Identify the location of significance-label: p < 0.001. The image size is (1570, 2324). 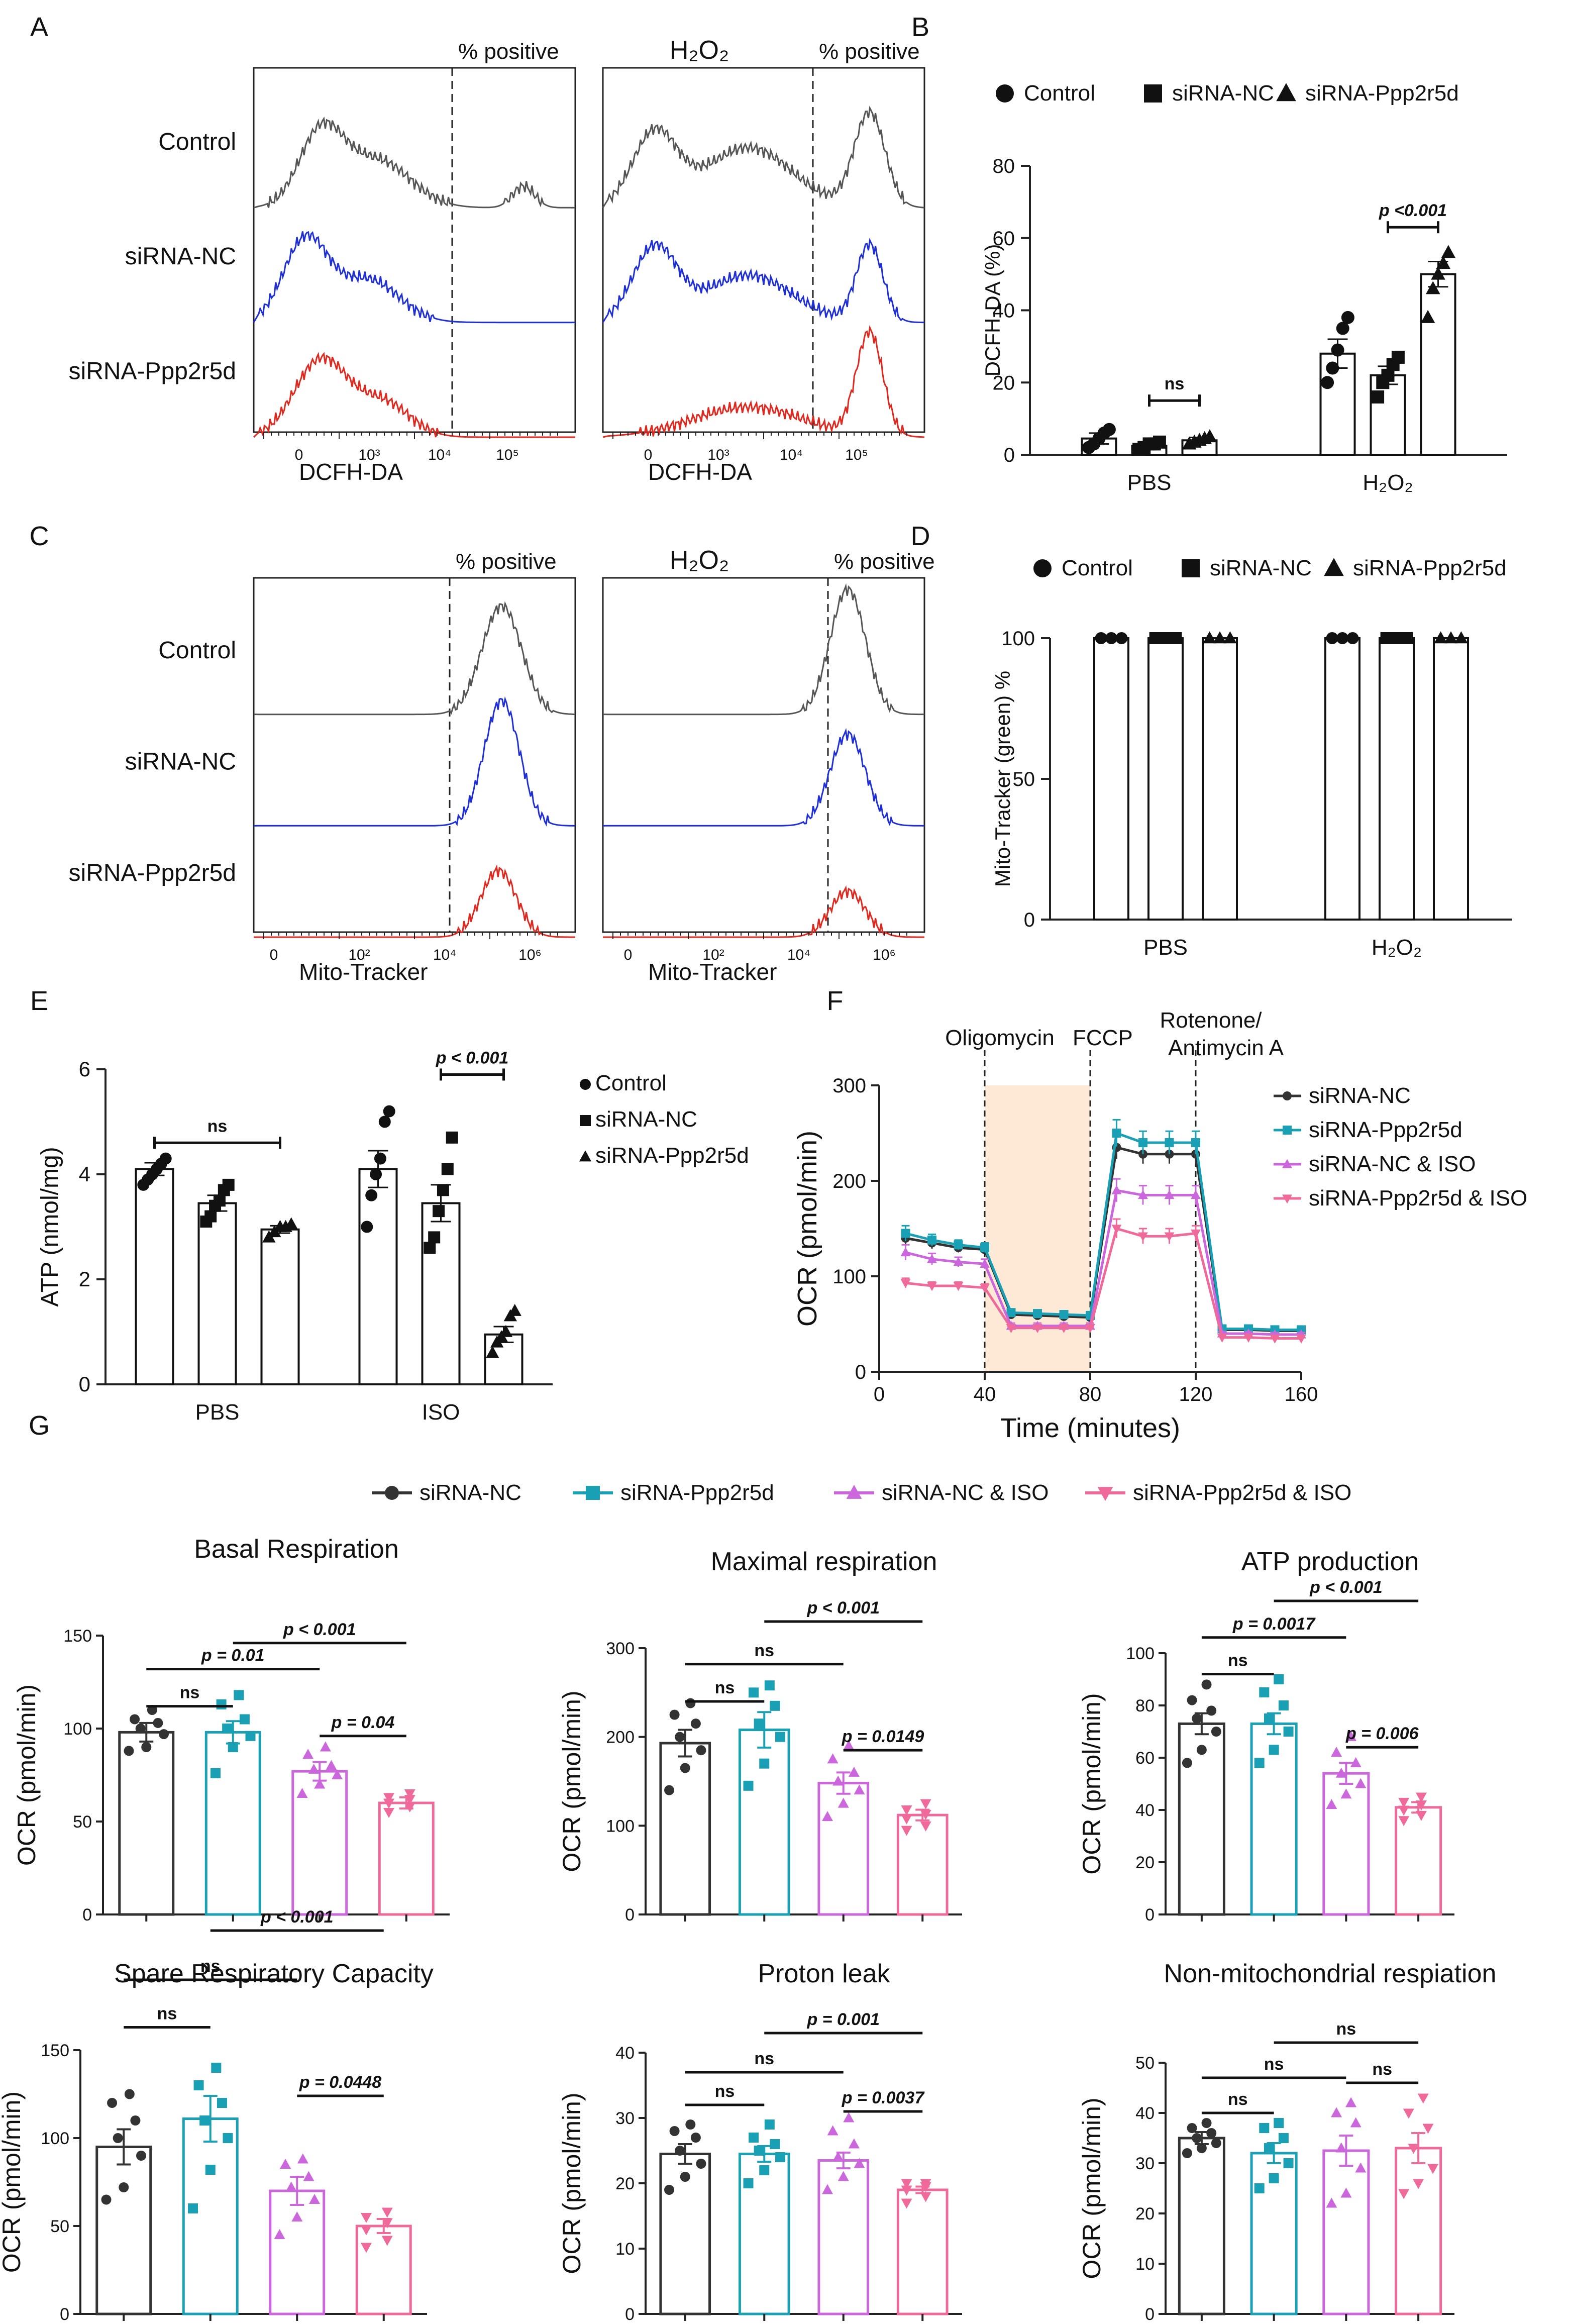
(472, 1058).